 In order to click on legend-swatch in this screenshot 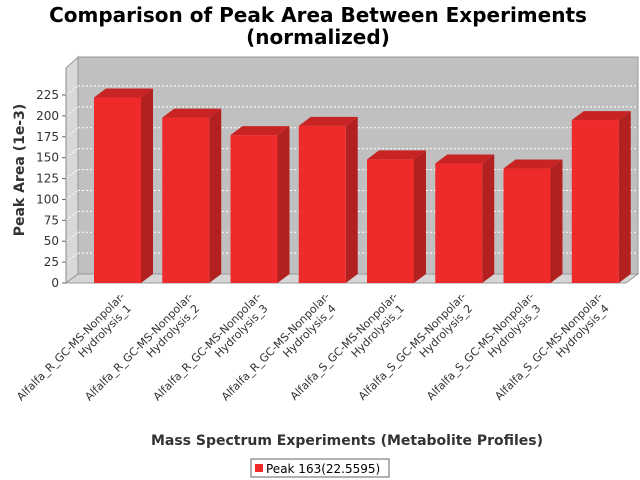, I will do `click(259, 468)`.